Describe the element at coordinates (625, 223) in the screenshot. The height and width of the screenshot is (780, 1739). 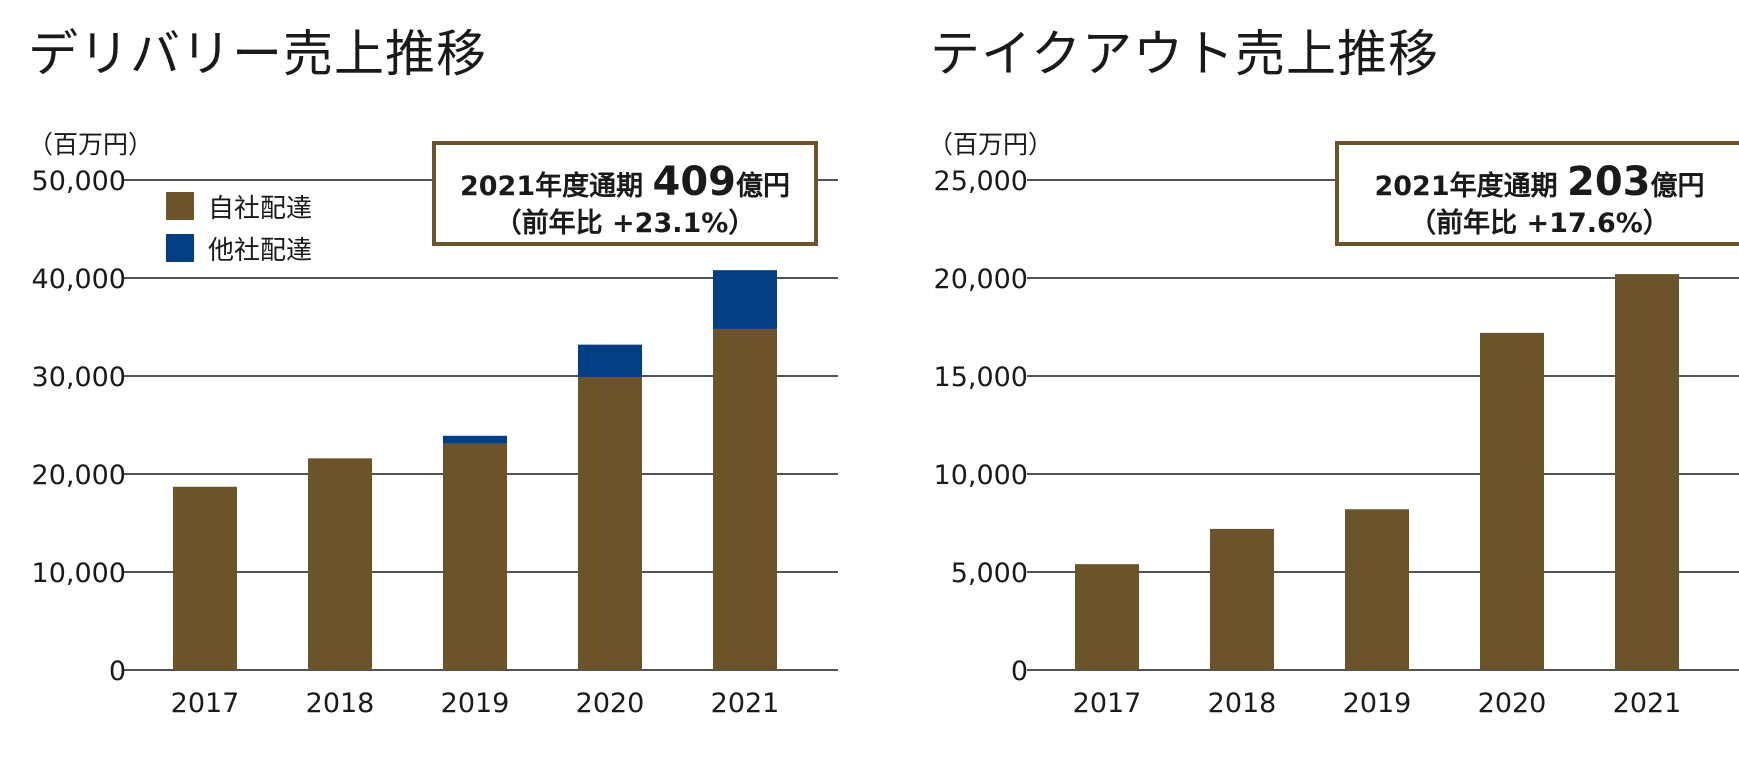
I see `callout-growth: （前年比 +23.1%）` at that location.